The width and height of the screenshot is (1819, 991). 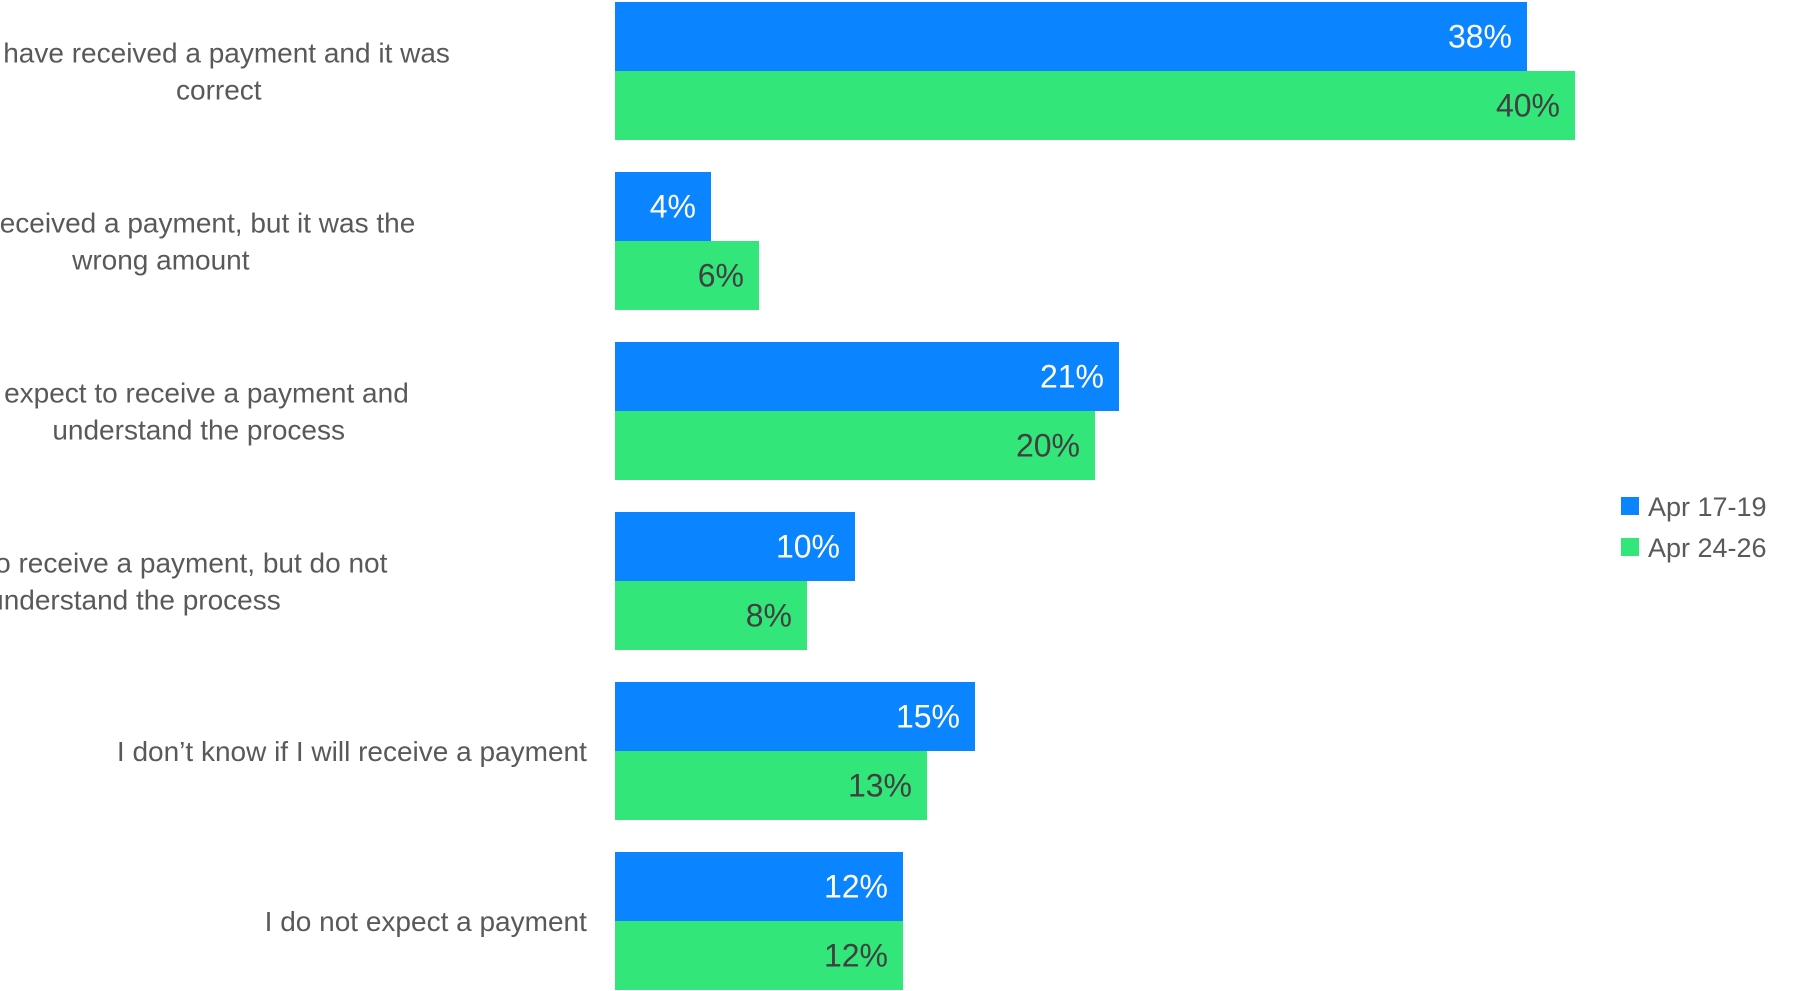 What do you see at coordinates (769, 616) in the screenshot?
I see `data-label: 8%` at bounding box center [769, 616].